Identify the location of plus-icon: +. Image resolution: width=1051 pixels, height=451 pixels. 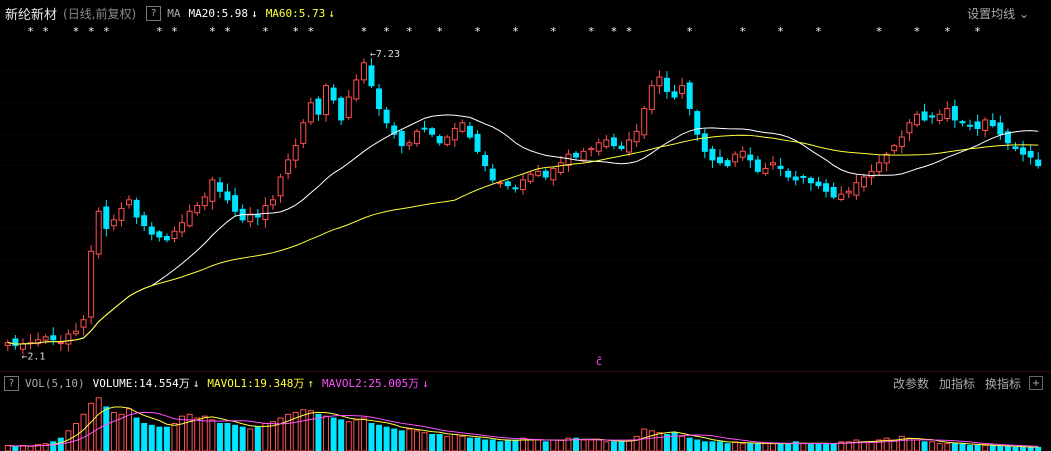
(1036, 383).